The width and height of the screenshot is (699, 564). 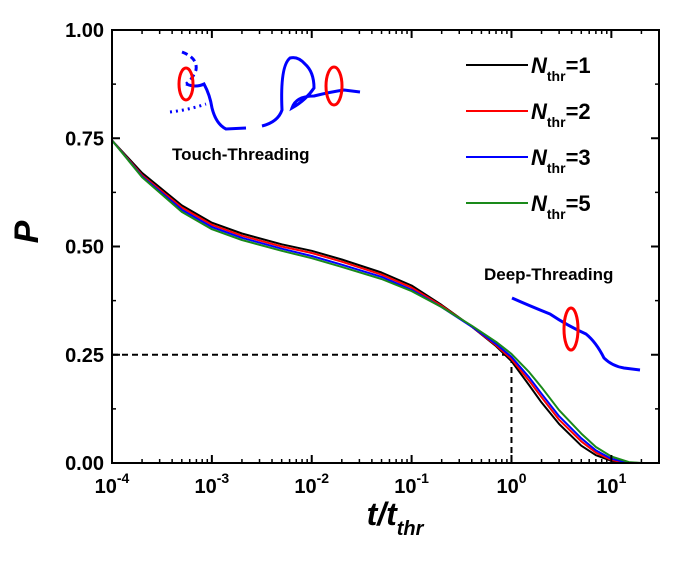 I want to click on x-tick-exp: 0, so click(x=523, y=478).